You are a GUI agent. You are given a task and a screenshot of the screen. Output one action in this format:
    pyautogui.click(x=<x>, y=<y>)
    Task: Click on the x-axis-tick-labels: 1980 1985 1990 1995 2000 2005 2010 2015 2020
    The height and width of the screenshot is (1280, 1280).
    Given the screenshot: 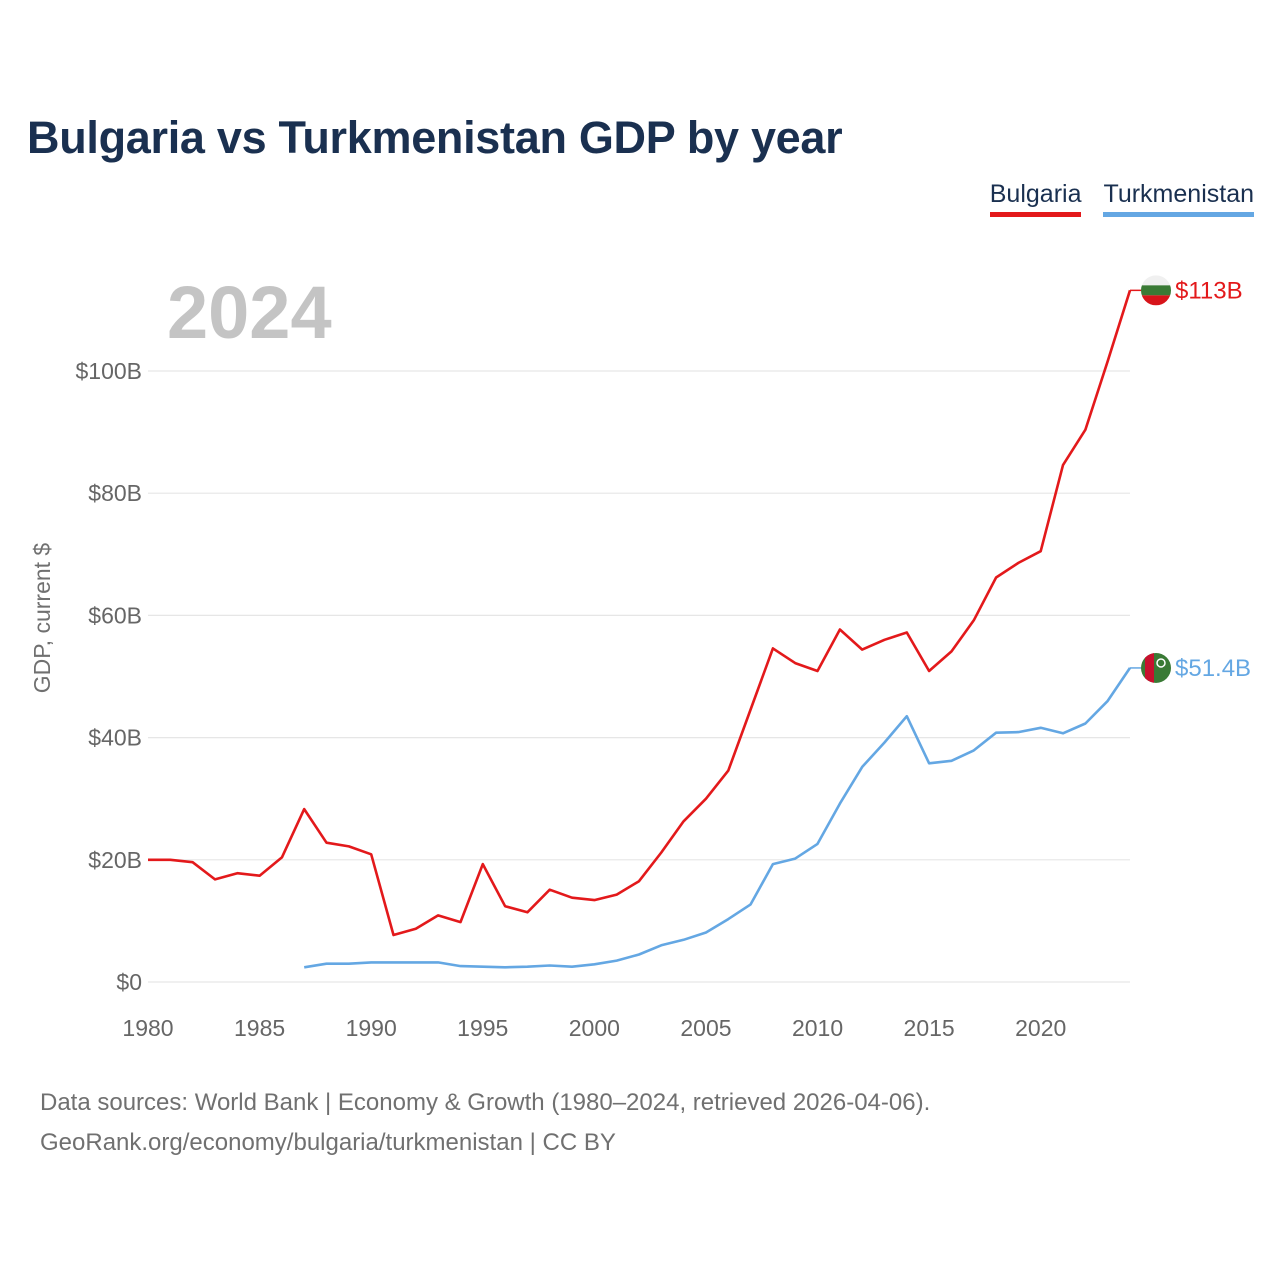 What is the action you would take?
    pyautogui.click(x=594, y=1028)
    